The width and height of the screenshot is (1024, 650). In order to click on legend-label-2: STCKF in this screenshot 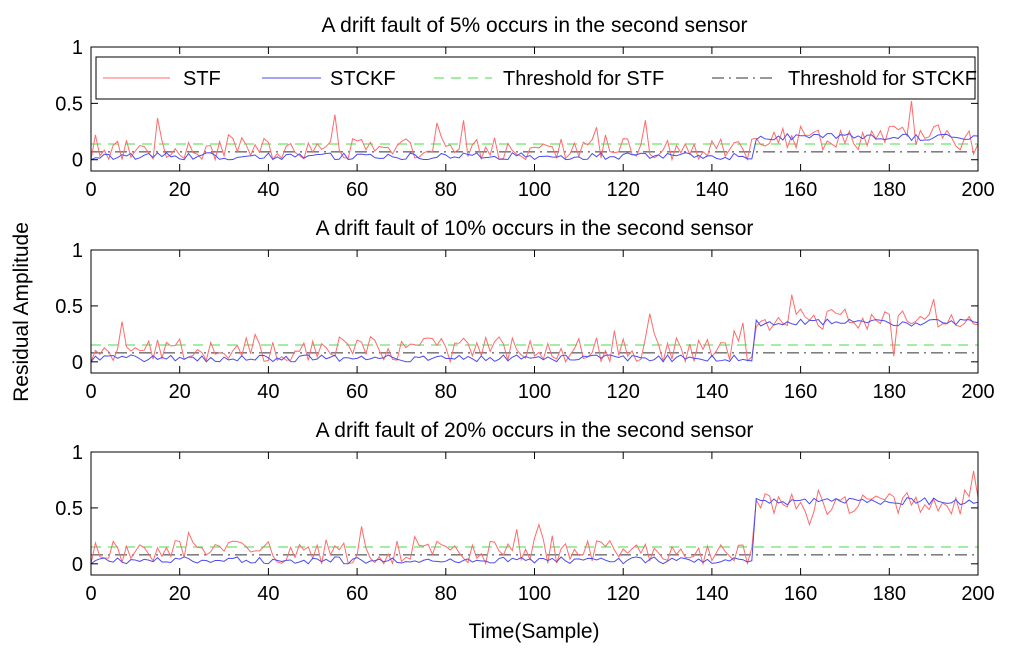, I will do `click(363, 79)`.